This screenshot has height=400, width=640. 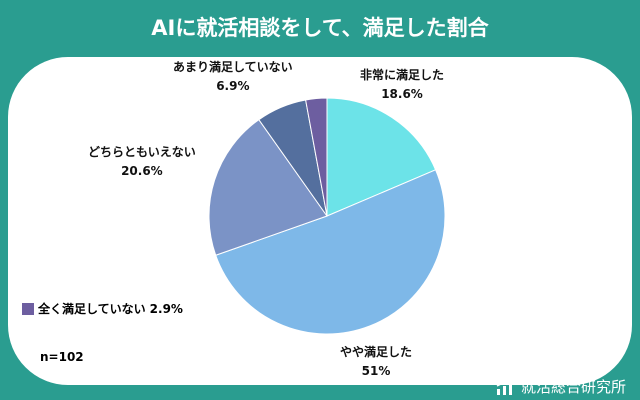 What do you see at coordinates (402, 84) in the screenshot?
I see `label-very-satisfied: 非常に満足した 18.6%` at bounding box center [402, 84].